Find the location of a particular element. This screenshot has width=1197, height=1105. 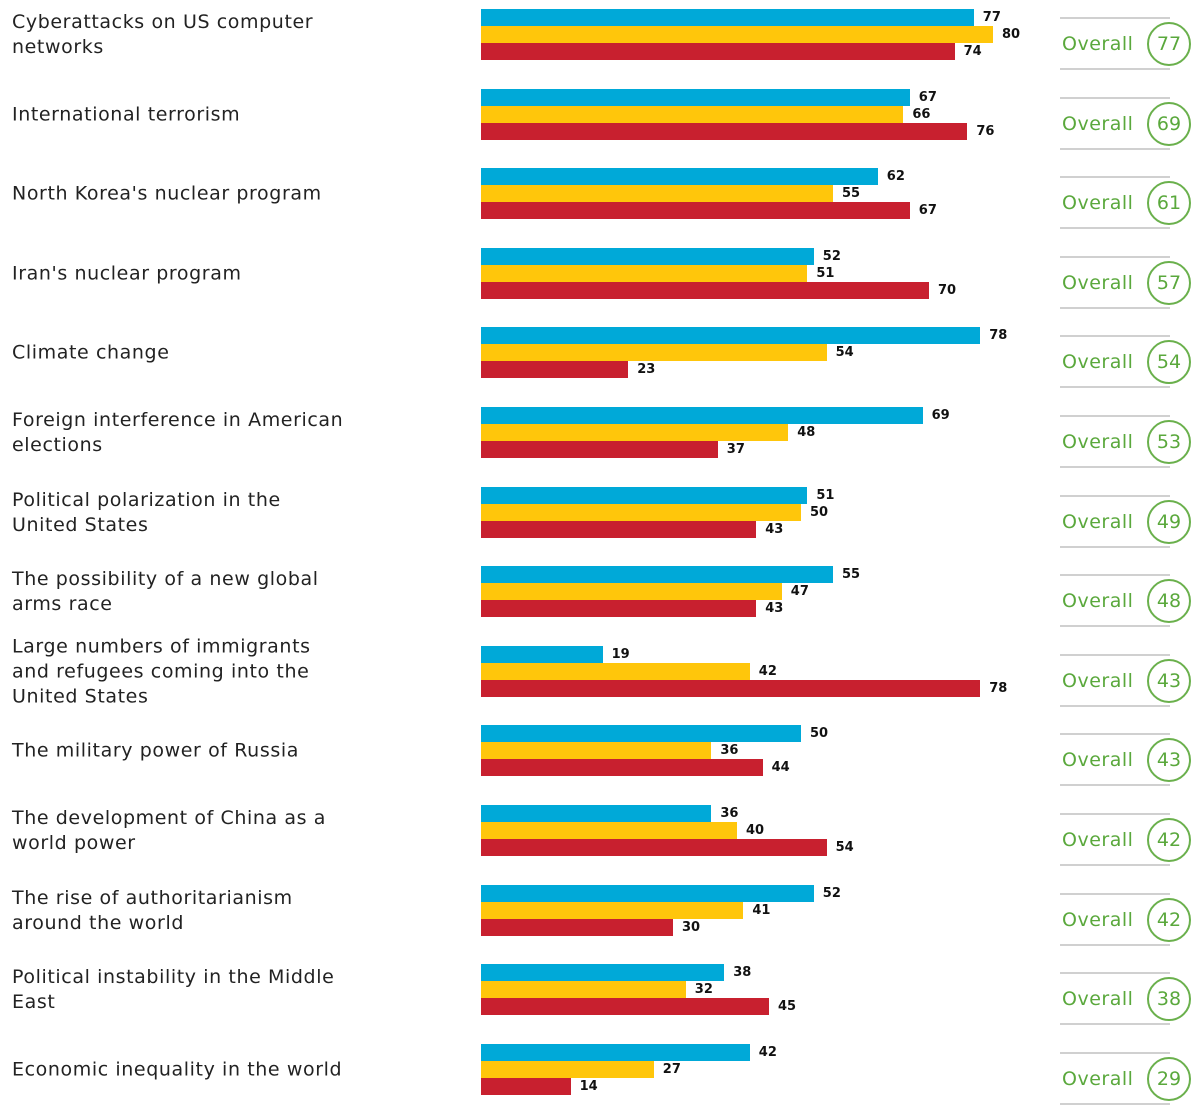

value-label: 47 is located at coordinates (799, 592).